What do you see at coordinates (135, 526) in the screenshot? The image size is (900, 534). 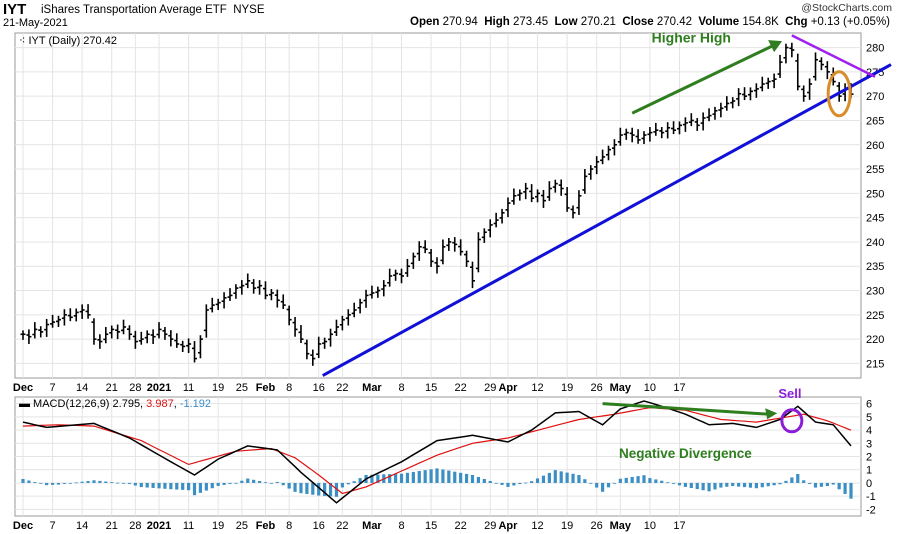 I see `macd-x-tick-label: 28` at bounding box center [135, 526].